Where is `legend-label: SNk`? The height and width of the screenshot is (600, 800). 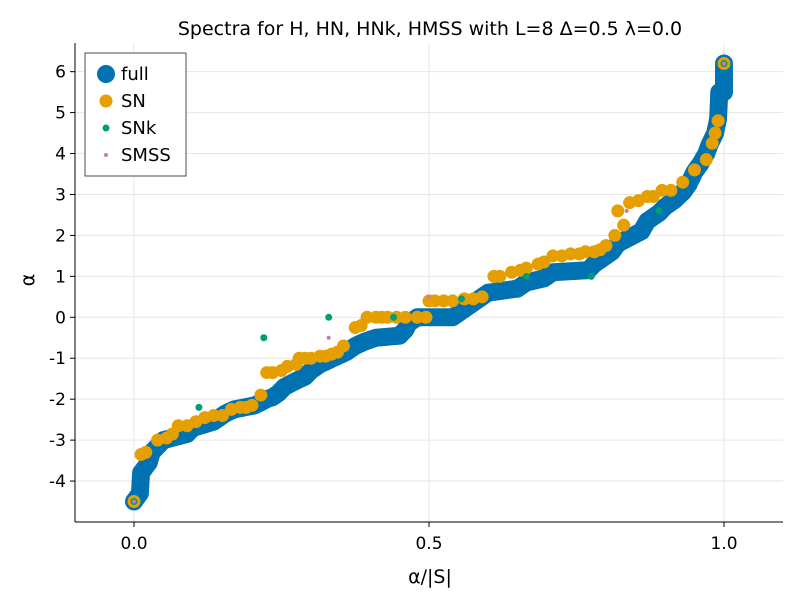
legend-label: SNk is located at coordinates (139, 128).